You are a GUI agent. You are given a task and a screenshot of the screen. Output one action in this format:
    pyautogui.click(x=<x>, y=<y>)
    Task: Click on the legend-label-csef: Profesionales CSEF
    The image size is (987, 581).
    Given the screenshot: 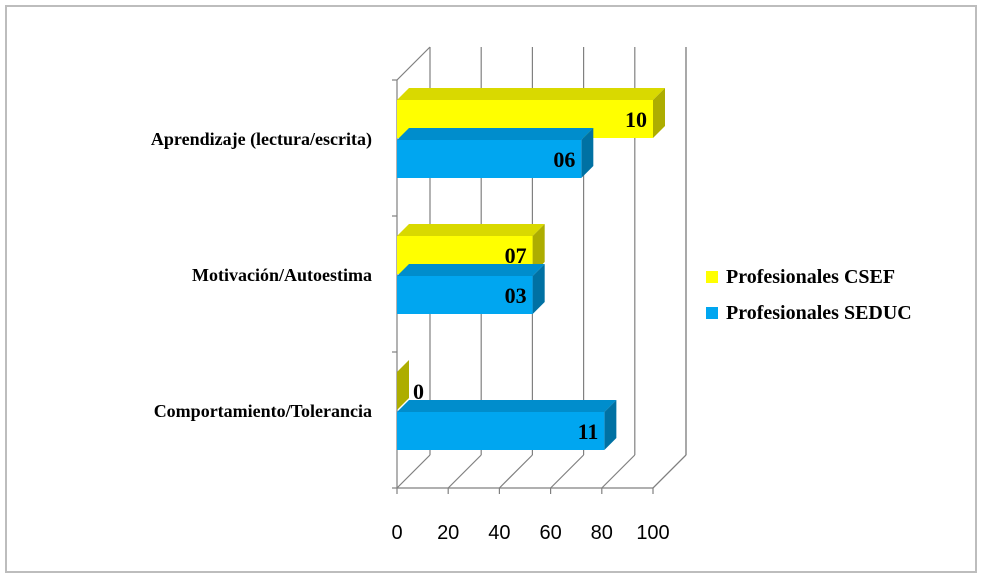 What is the action you would take?
    pyautogui.click(x=811, y=276)
    